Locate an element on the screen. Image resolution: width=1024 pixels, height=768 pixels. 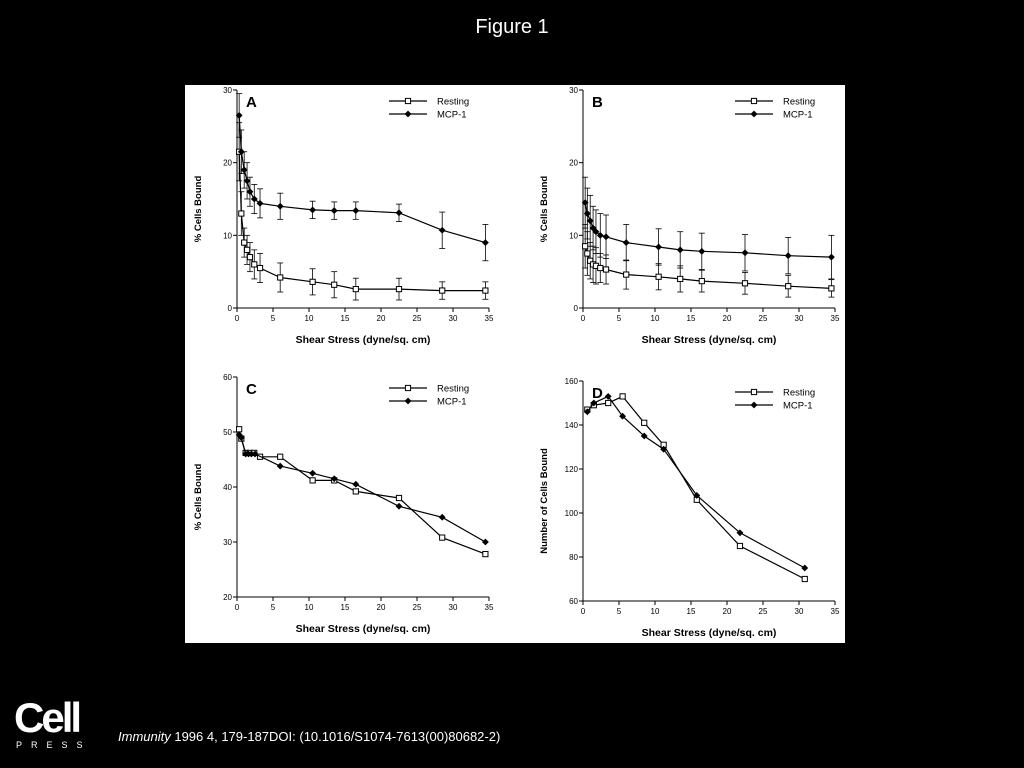
x-tick-label: 20 is located at coordinates (727, 318).